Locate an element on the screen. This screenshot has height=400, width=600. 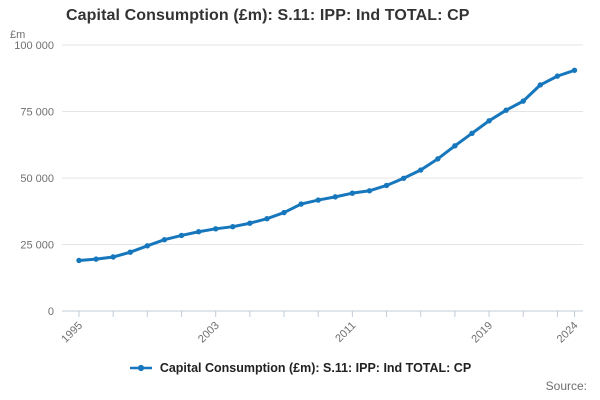
y-tick-label: 75 000 is located at coordinates (37, 113).